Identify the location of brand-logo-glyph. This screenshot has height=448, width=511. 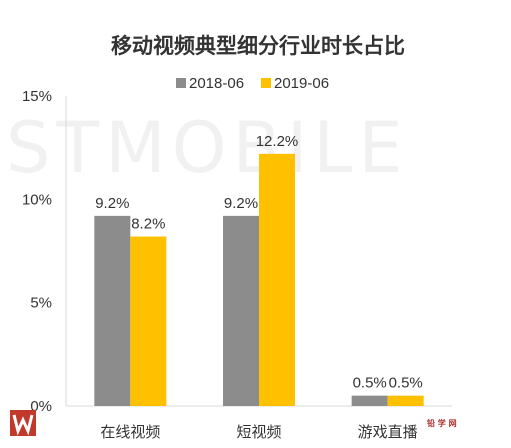
(23, 425).